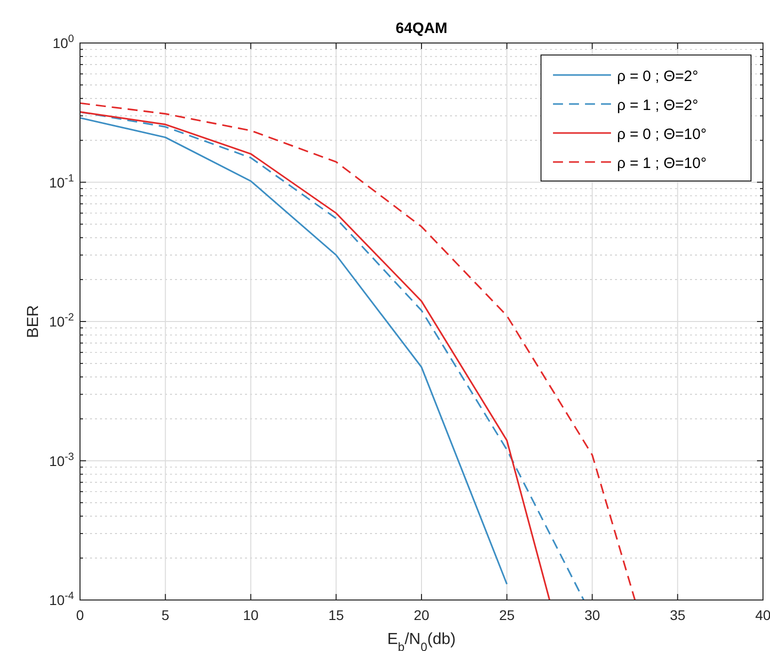 The height and width of the screenshot is (651, 770). I want to click on y-tick-label: 10$^{0}$, so click(63, 42).